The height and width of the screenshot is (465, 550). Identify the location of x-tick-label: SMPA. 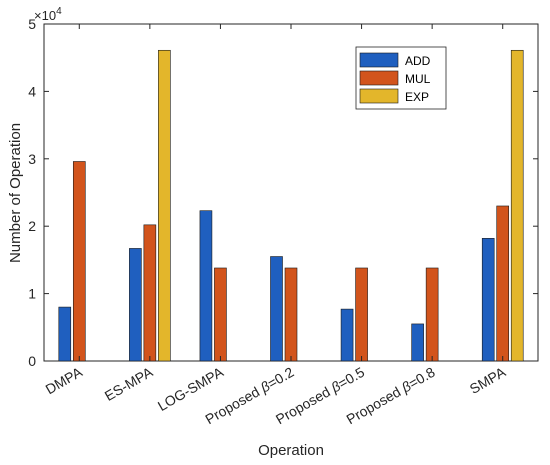
(488, 380).